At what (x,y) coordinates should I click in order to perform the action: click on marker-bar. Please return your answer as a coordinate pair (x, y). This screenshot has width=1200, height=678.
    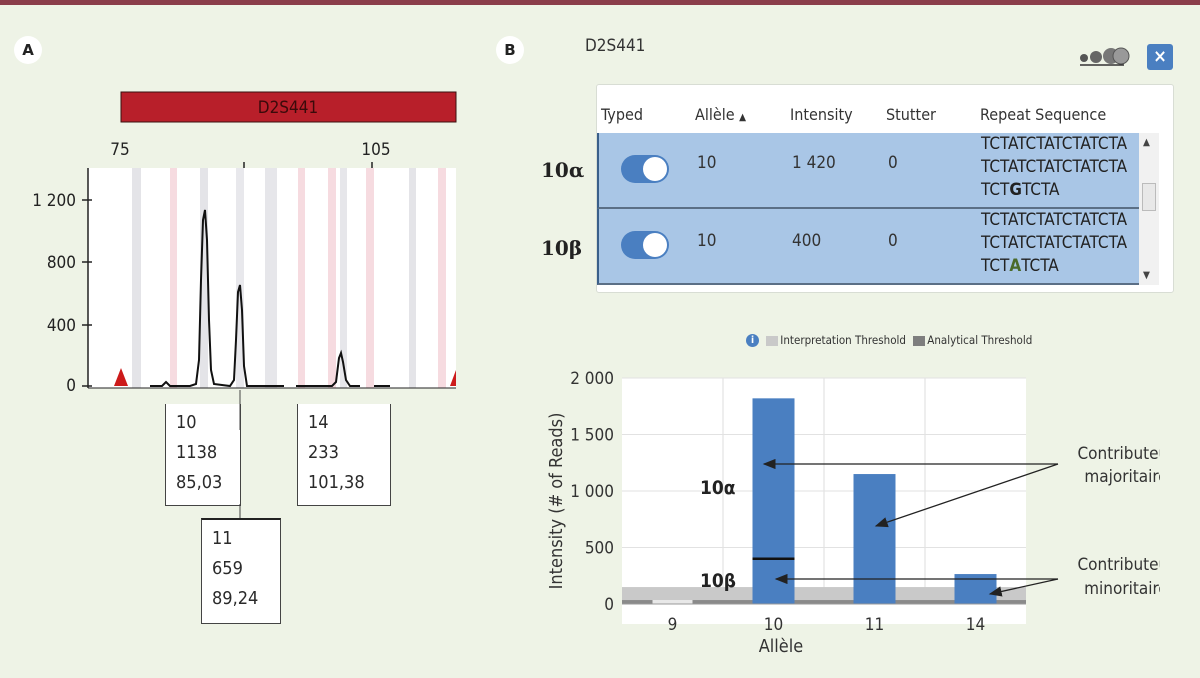
    Looking at the image, I should click on (288, 107).